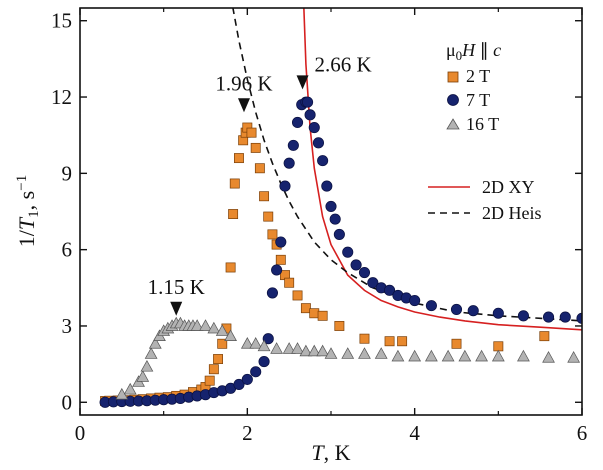 This screenshot has width=603, height=470. I want to click on legend: μ0H ∥ c 2 T 7 T 16 T 2D XY 2D Heis, so click(485, 131).